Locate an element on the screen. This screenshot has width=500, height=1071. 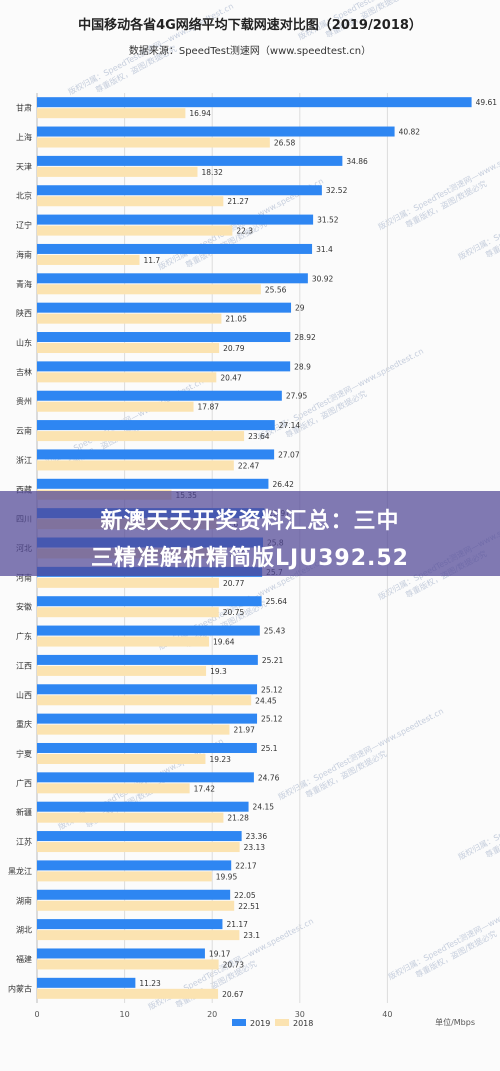
data-label-2018: 21.97 is located at coordinates (244, 730).